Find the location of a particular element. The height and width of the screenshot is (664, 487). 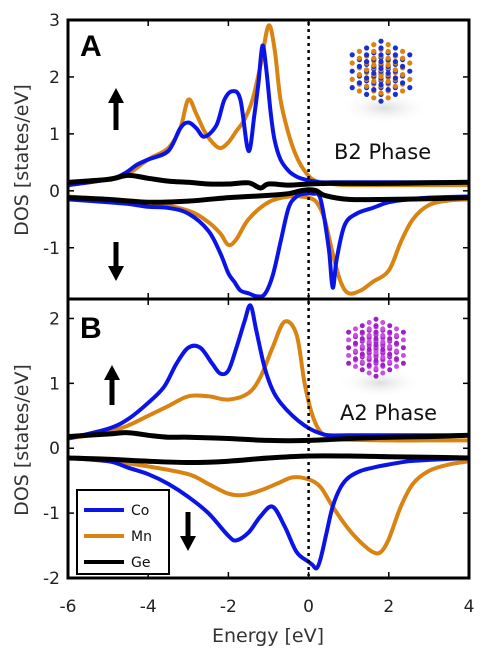

legend-label: Ge is located at coordinates (140, 563).